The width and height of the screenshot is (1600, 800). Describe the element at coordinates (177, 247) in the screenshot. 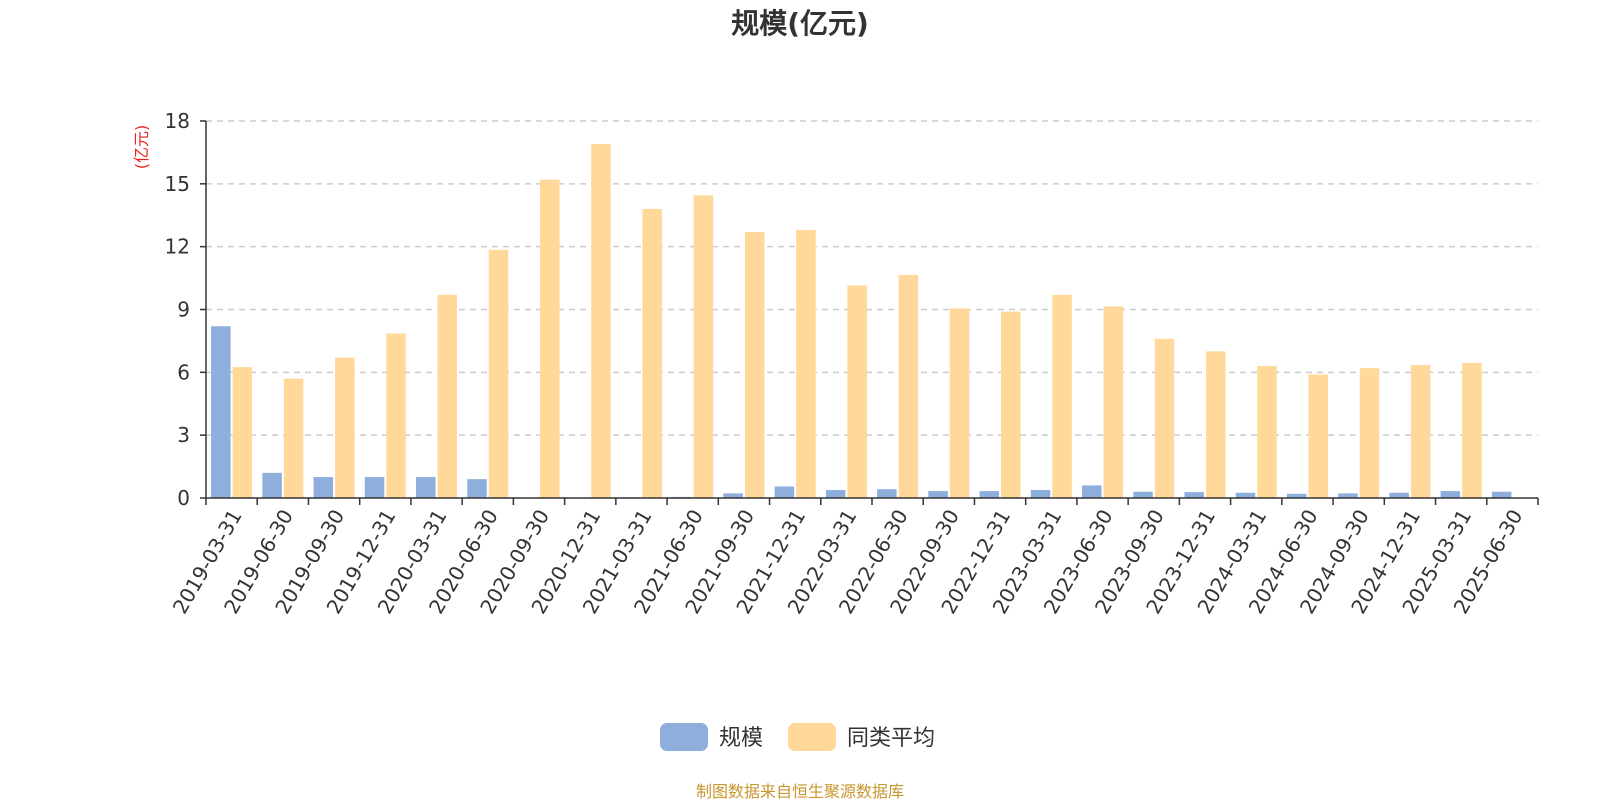

I see `y-tick-label: 12` at that location.